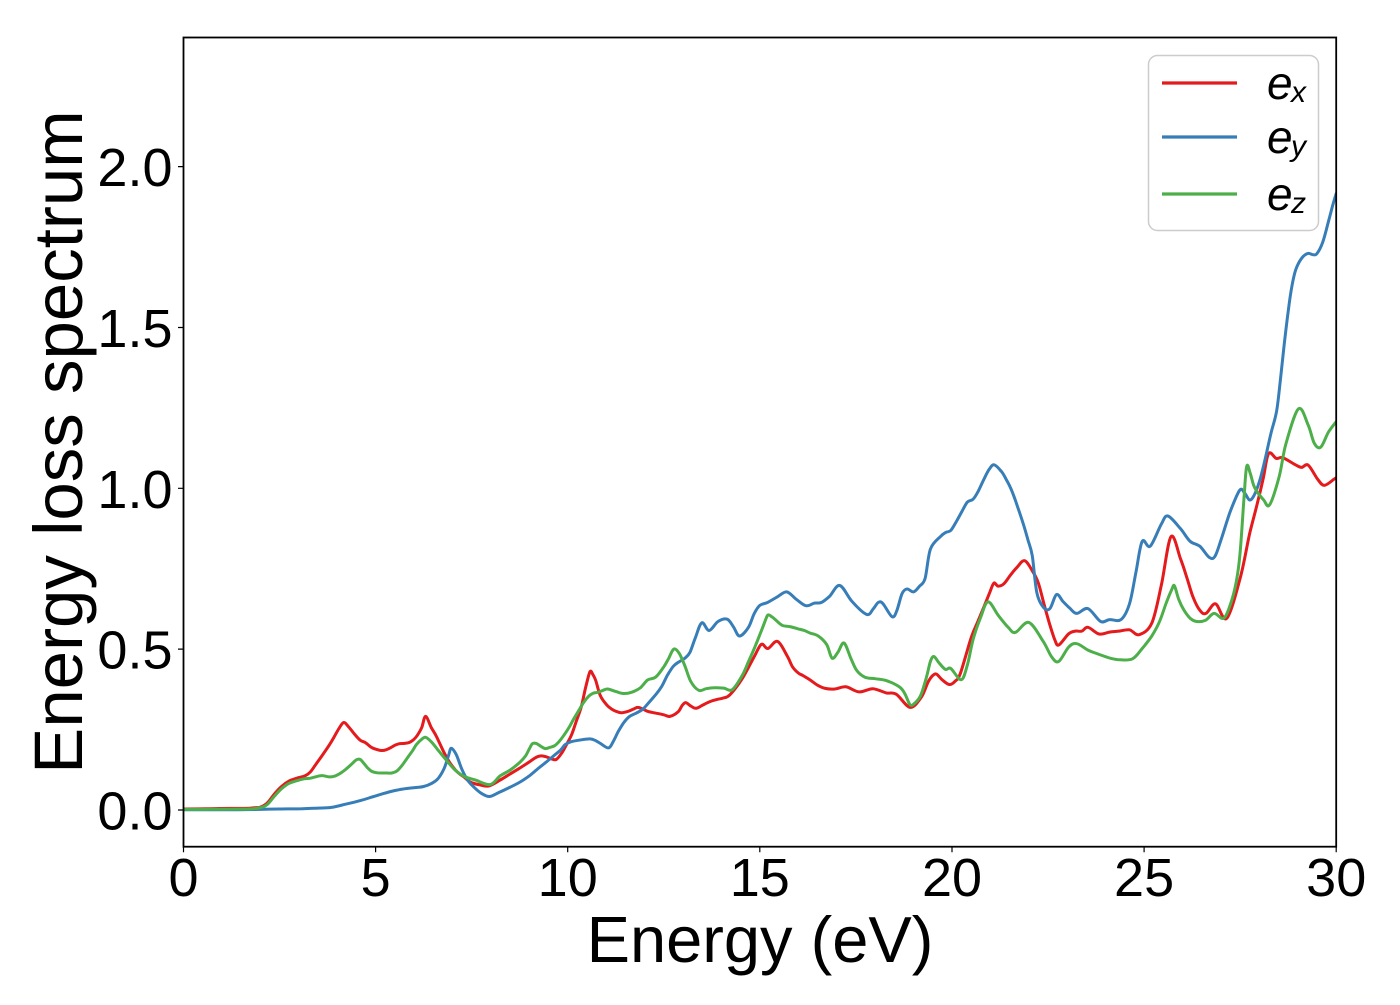  I want to click on svg-text: 1.0, so click(134, 490).